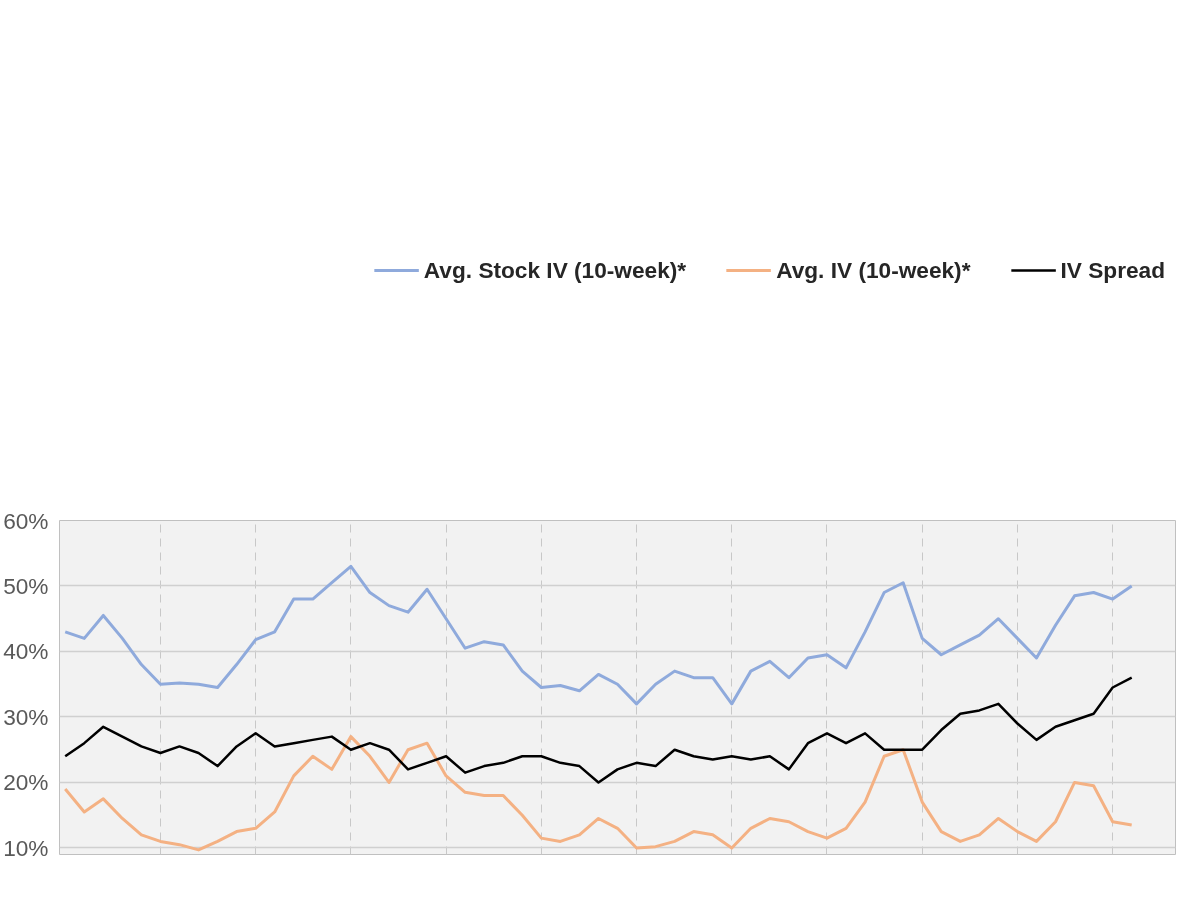 The image size is (1200, 902). Describe the element at coordinates (26, 782) in the screenshot. I see `y-tick-label: 20%` at that location.